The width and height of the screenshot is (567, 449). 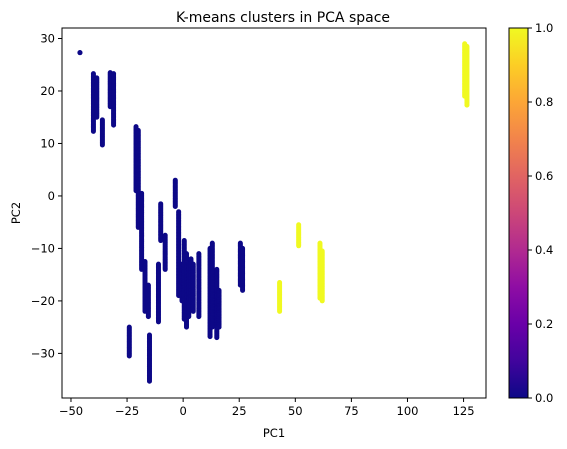 What do you see at coordinates (544, 324) in the screenshot?
I see `colorbar-tick-label: 0.2` at bounding box center [544, 324].